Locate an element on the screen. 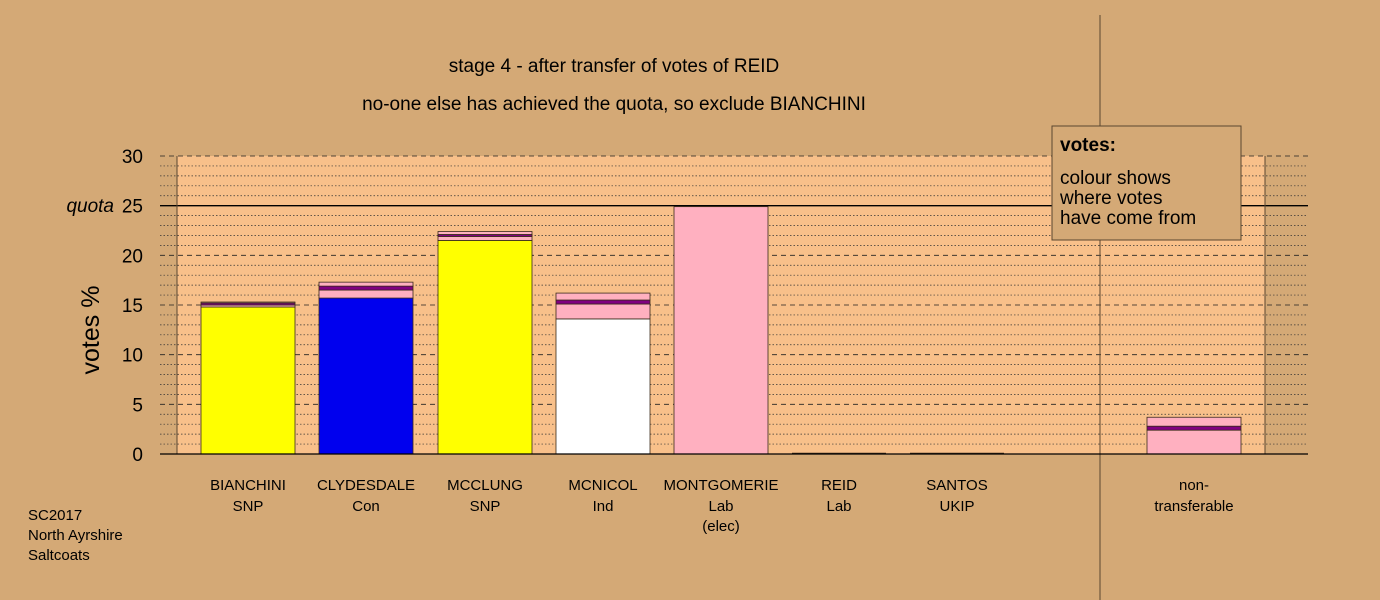  quota-label: quota is located at coordinates (90, 206).